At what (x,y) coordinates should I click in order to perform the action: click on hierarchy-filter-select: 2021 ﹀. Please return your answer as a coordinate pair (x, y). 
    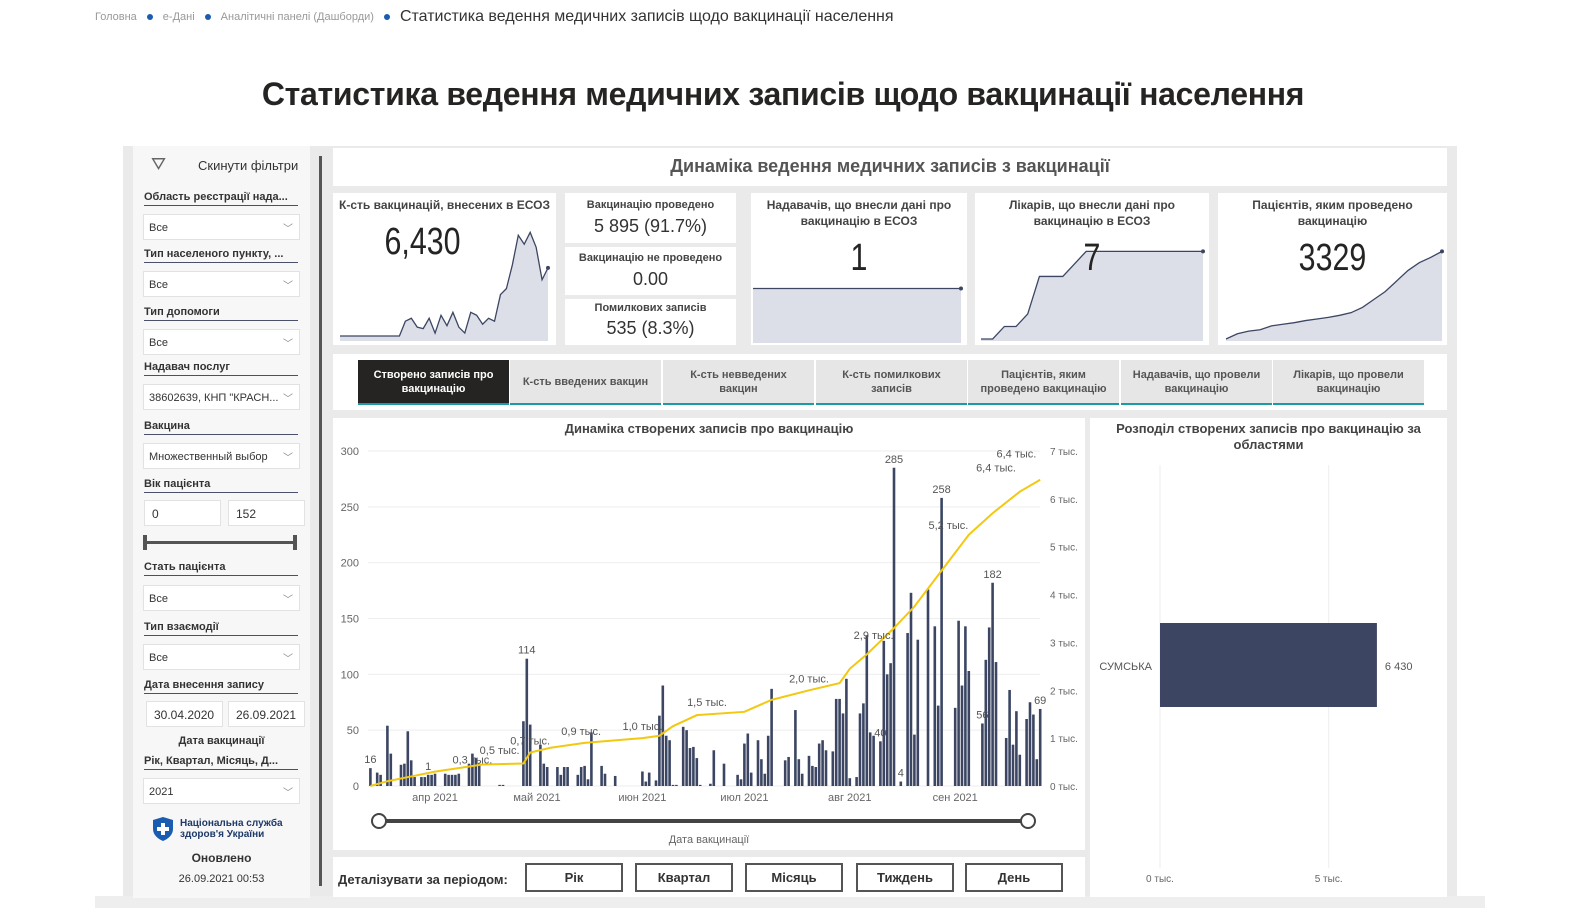
    Looking at the image, I should click on (221, 791).